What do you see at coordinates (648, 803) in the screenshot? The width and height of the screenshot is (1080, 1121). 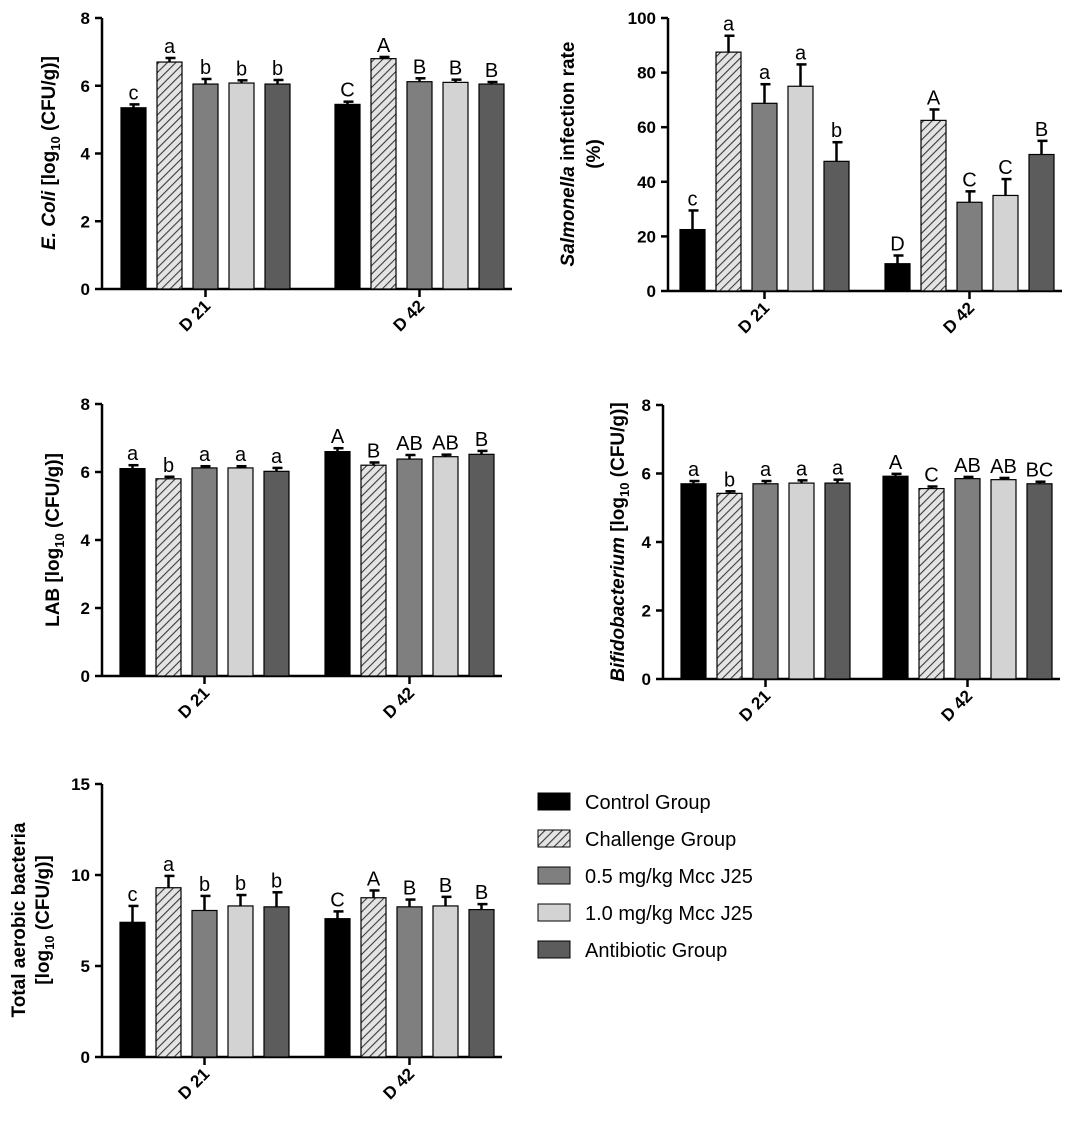 I see `legend-label: Control Group` at bounding box center [648, 803].